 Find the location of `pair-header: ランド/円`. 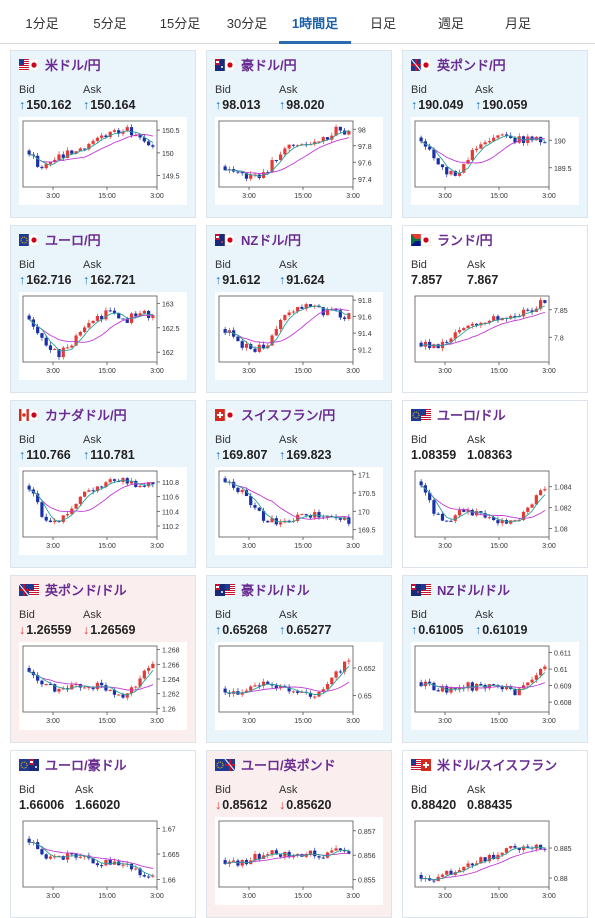

pair-header: ランド/円 is located at coordinates (452, 239).